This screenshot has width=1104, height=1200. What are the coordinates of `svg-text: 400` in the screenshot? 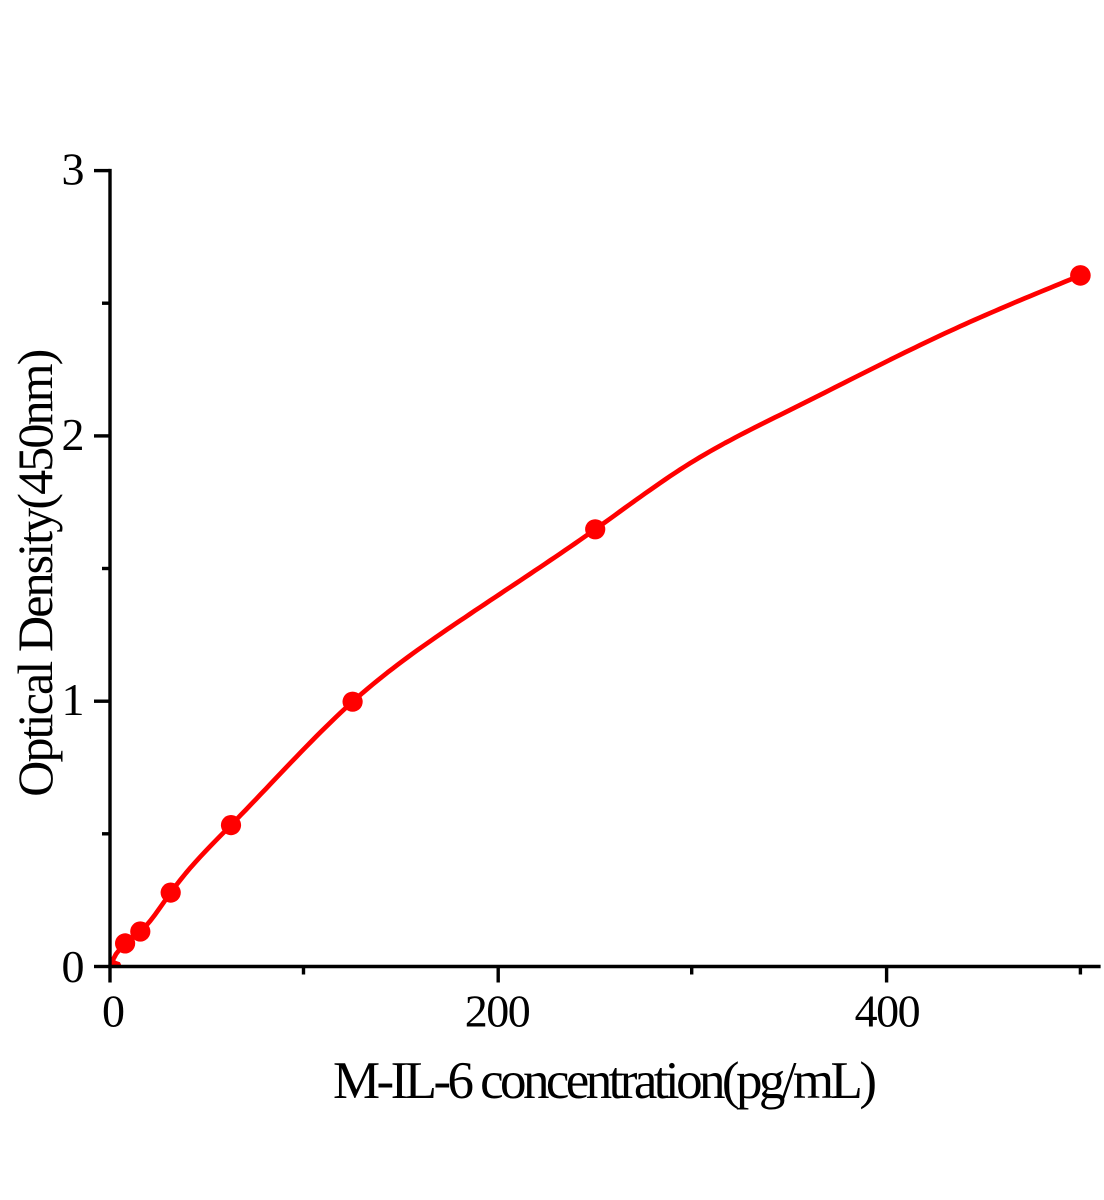 It's located at (888, 1011).